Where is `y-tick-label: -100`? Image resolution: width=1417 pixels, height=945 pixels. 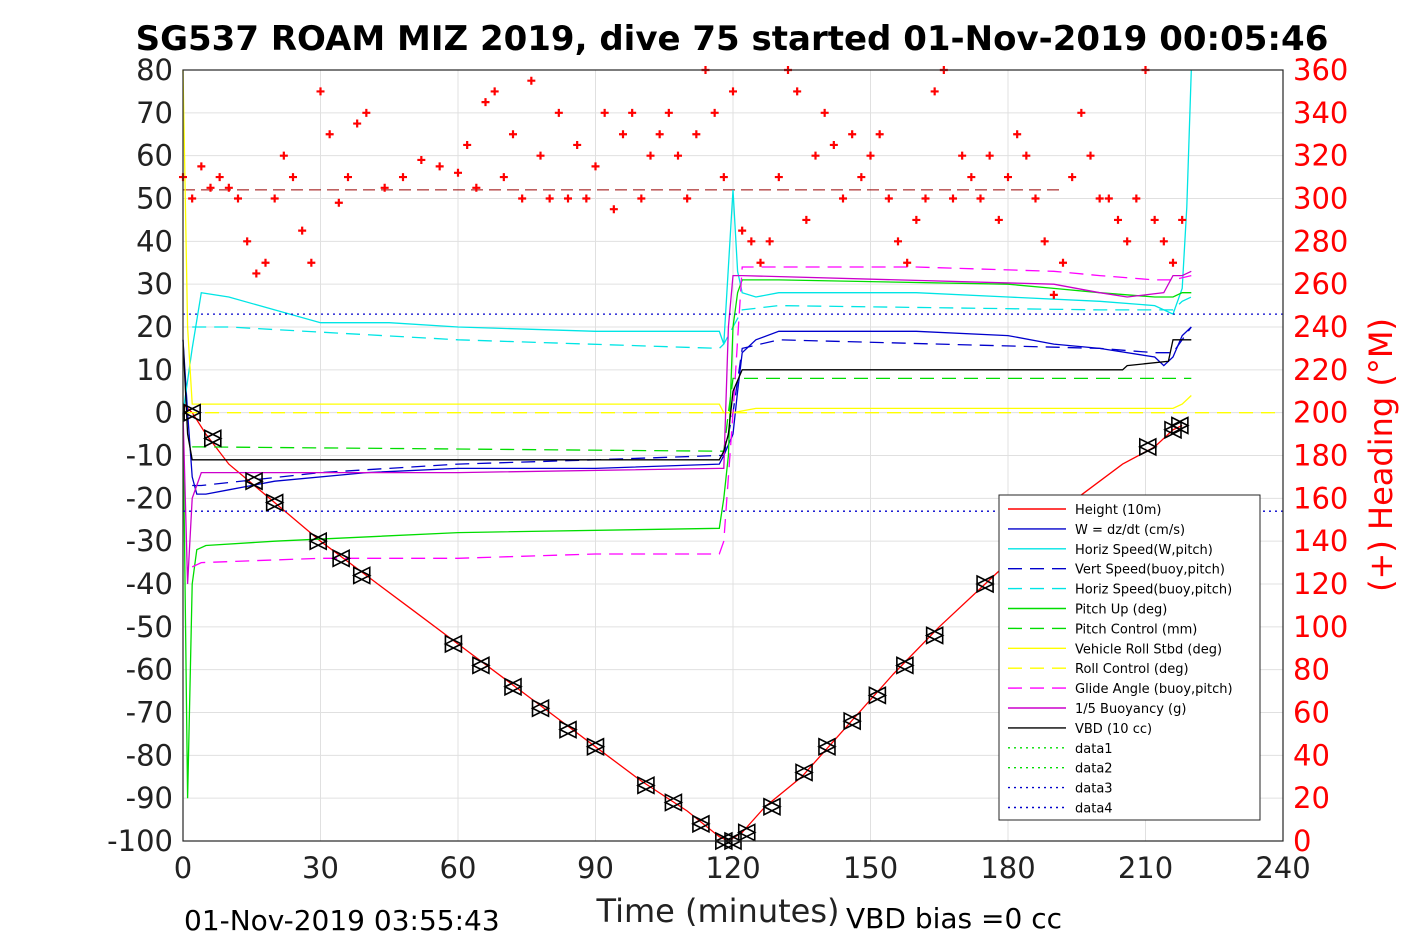 y-tick-label: -100 is located at coordinates (140, 841).